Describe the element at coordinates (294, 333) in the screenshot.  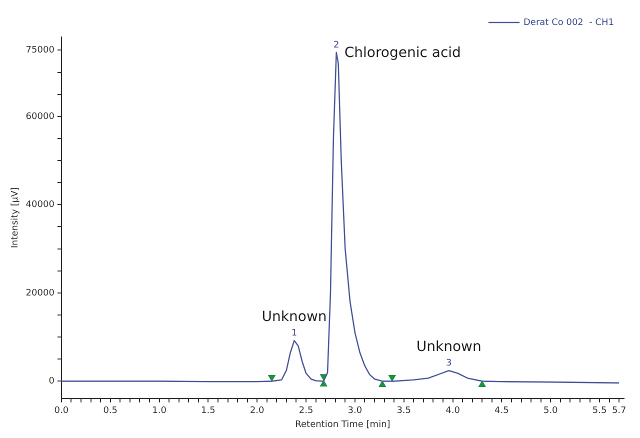
I see `annotation: 1` at that location.